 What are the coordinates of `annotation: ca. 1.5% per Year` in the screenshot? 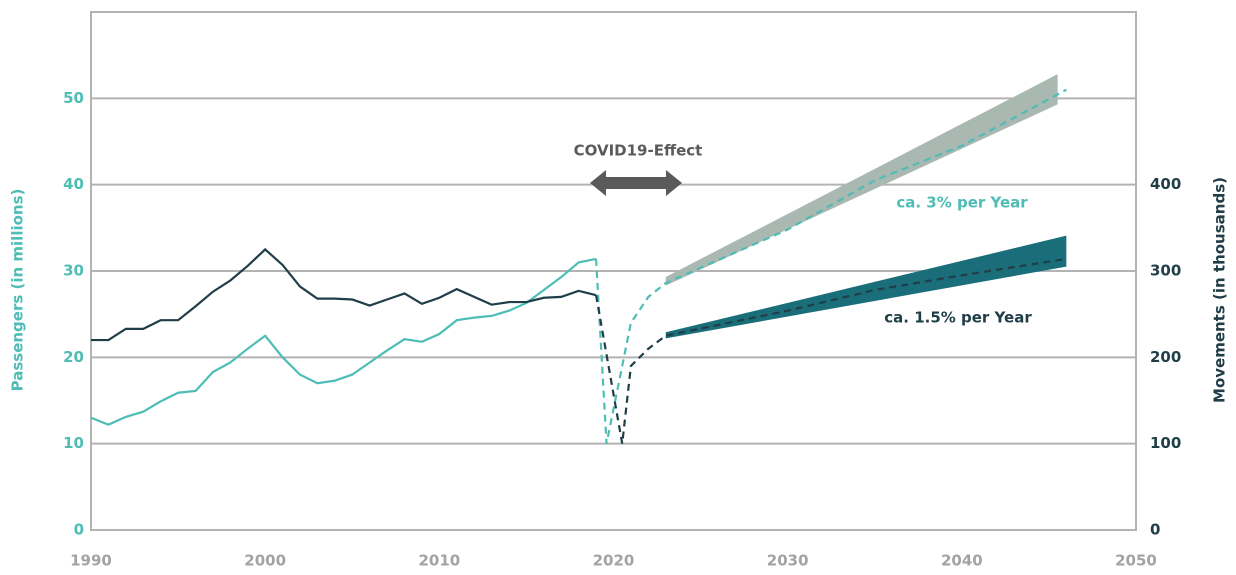 It's located at (958, 318).